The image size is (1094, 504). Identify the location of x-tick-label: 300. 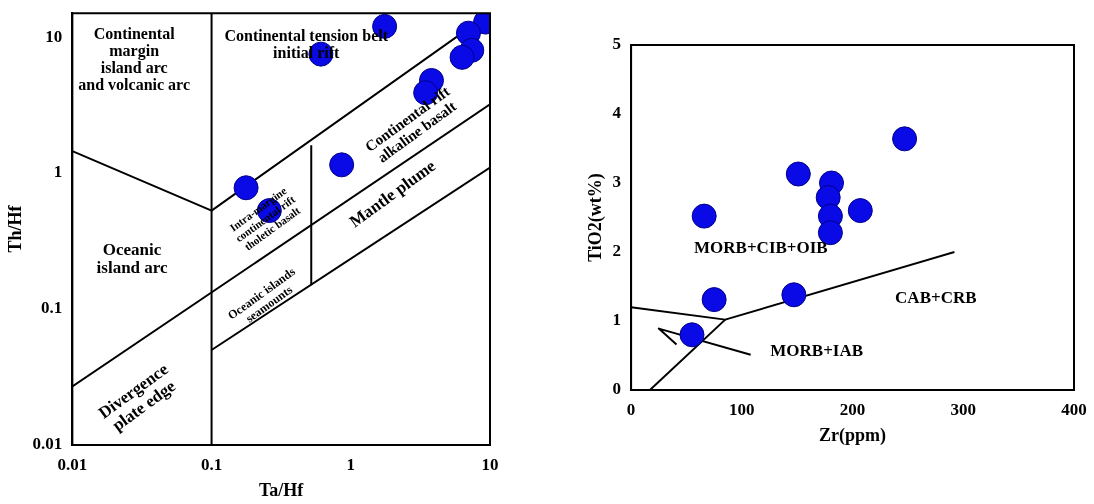
(963, 409).